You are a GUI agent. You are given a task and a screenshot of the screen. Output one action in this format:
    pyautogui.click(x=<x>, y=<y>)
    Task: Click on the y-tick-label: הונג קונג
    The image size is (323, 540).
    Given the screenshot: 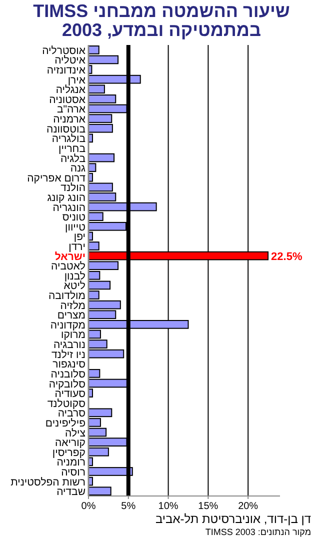 What is the action you would take?
    pyautogui.click(x=66, y=198)
    